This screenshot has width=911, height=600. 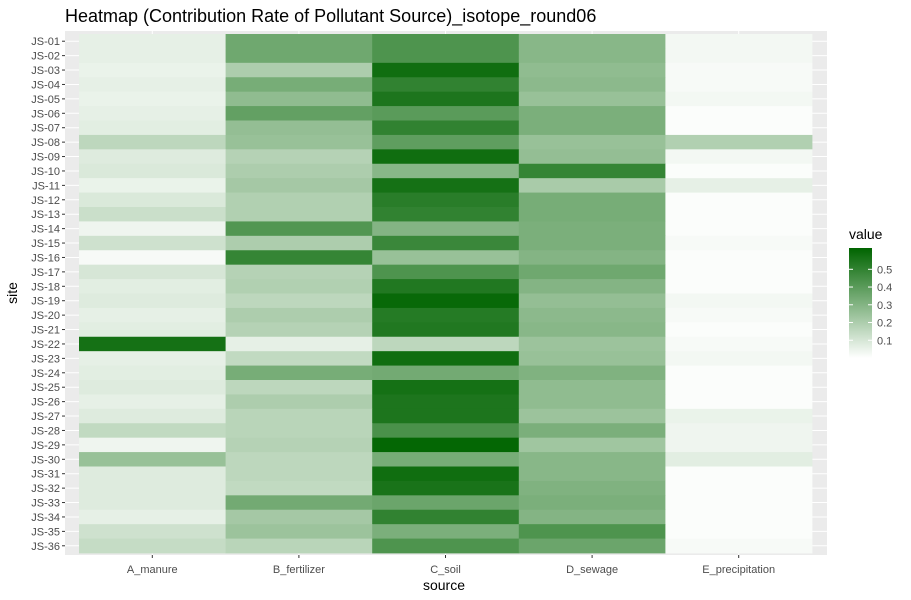 I want to click on y-tick-label: JS-27, so click(x=45, y=417).